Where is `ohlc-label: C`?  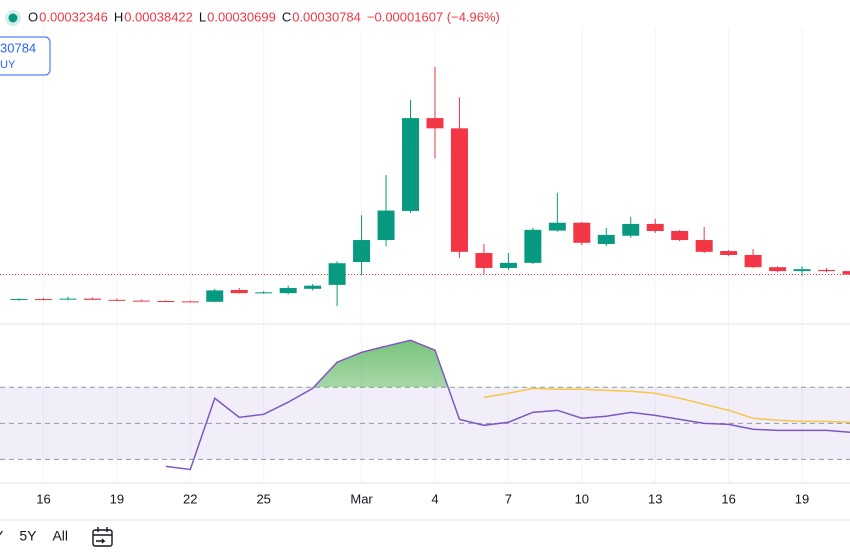 ohlc-label: C is located at coordinates (286, 16).